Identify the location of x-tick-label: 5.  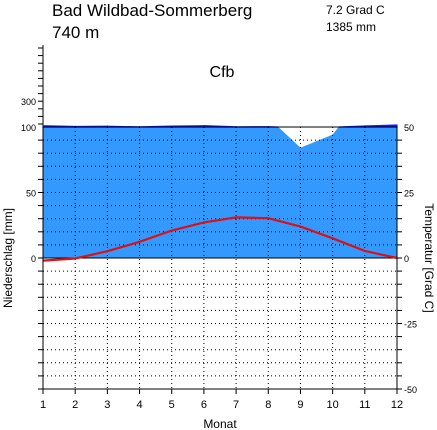
(172, 405).